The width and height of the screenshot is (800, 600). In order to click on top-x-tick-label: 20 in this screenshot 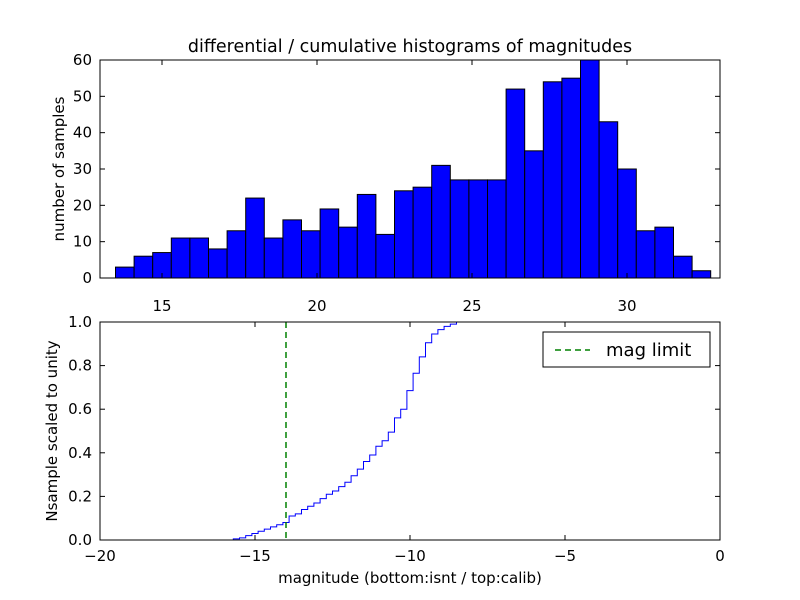, I will do `click(316, 306)`.